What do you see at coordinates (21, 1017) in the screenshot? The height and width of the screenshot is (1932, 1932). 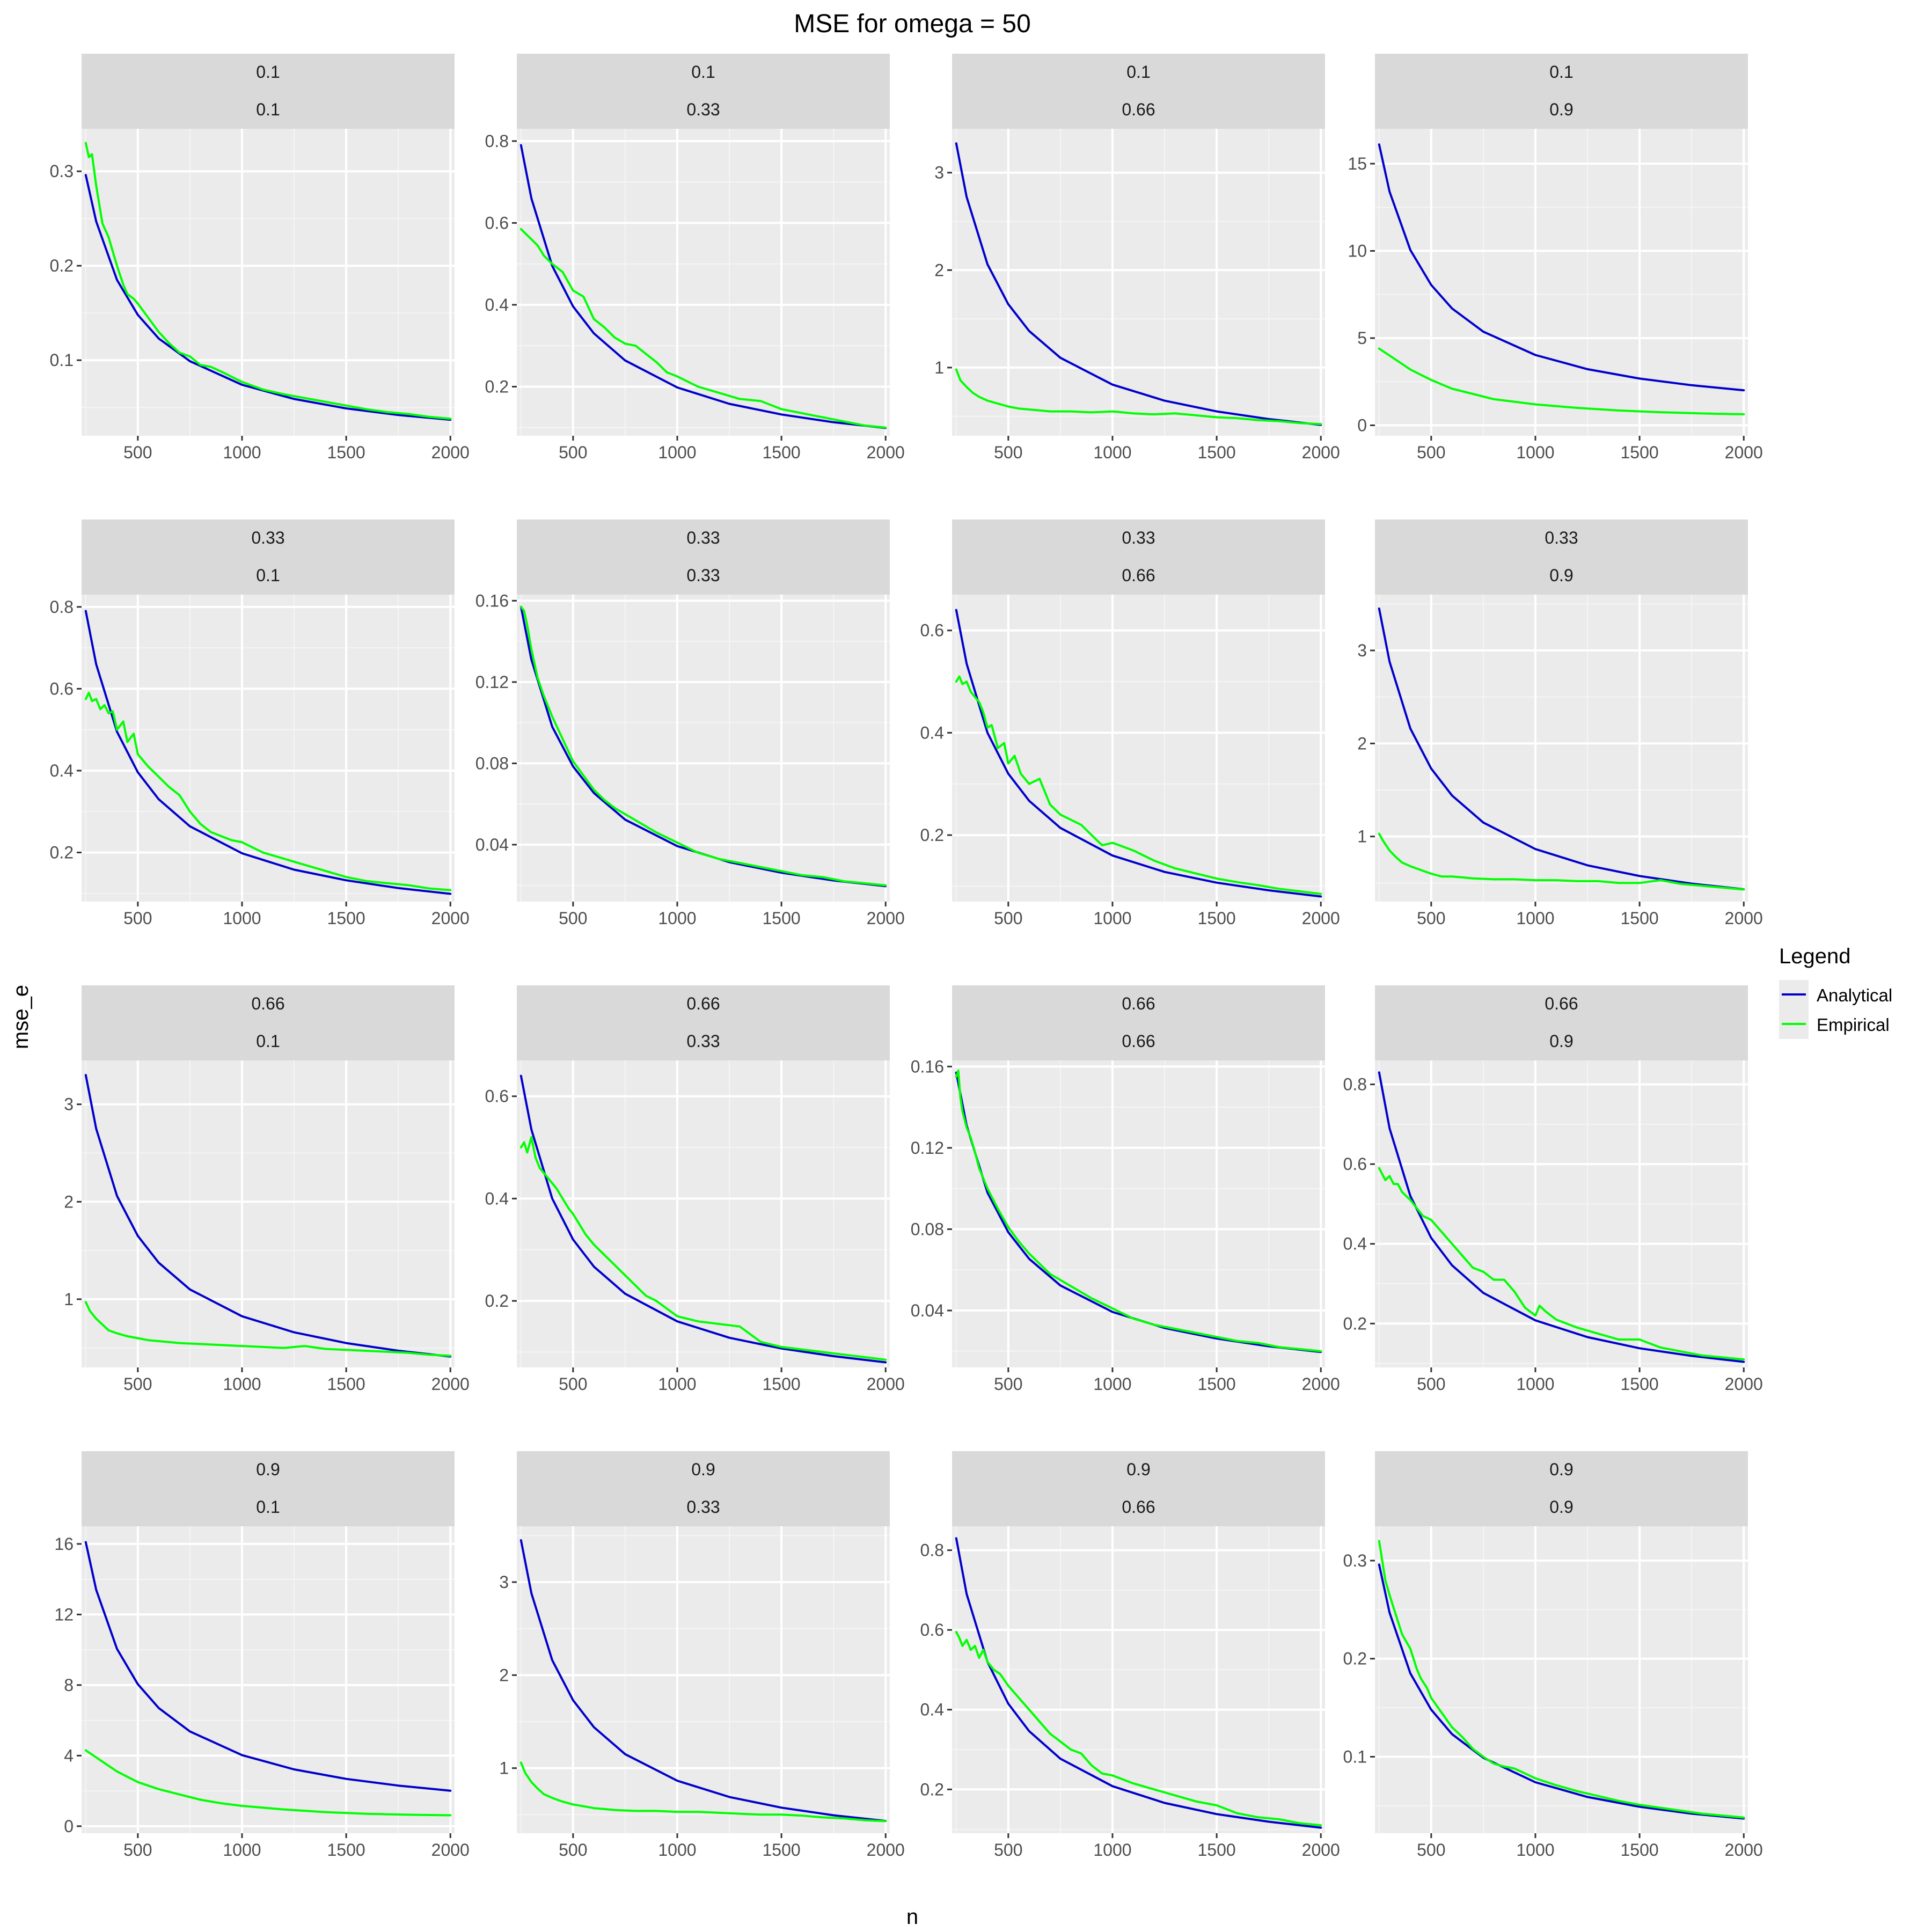 I see `y-axis-label: mse_e` at bounding box center [21, 1017].